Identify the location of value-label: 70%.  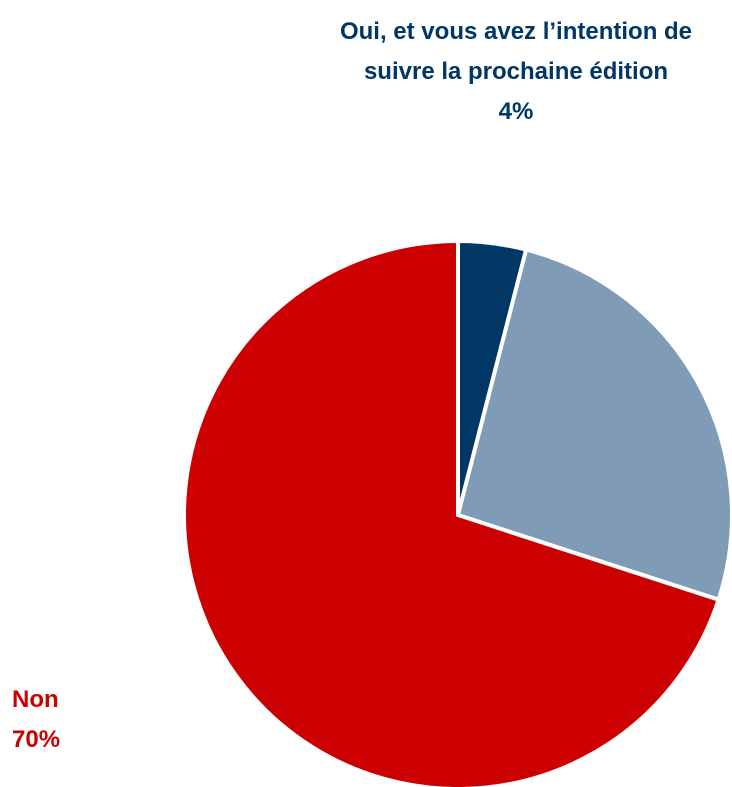
(36, 739).